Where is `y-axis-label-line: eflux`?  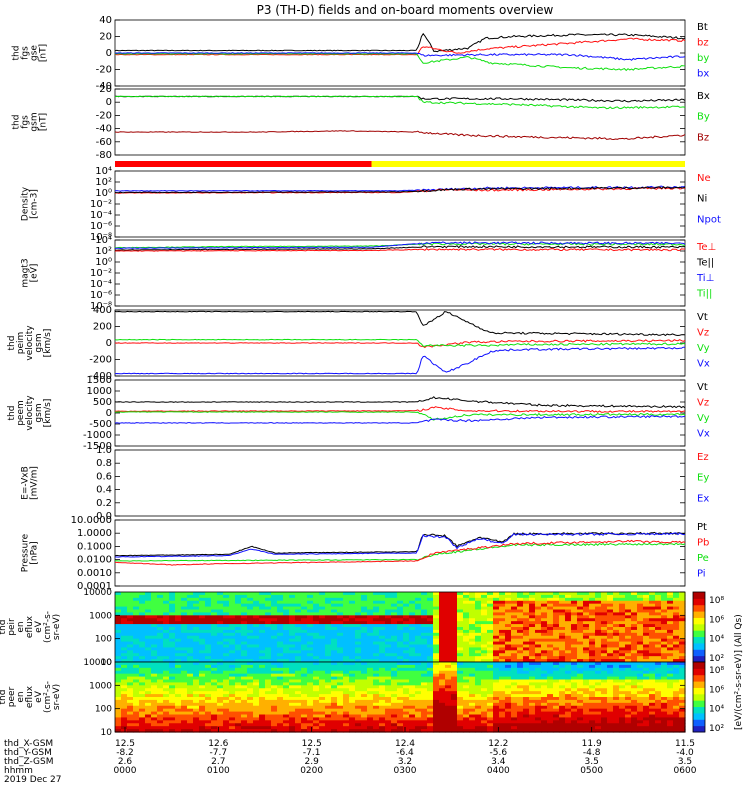 y-axis-label-line: eflux is located at coordinates (30, 626).